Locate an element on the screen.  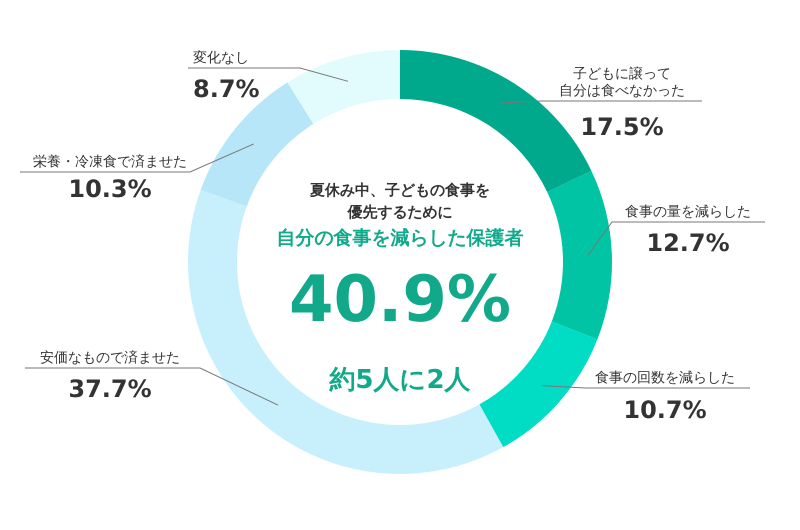
text: 夏休み中、子どもの食事を is located at coordinates (399, 190).